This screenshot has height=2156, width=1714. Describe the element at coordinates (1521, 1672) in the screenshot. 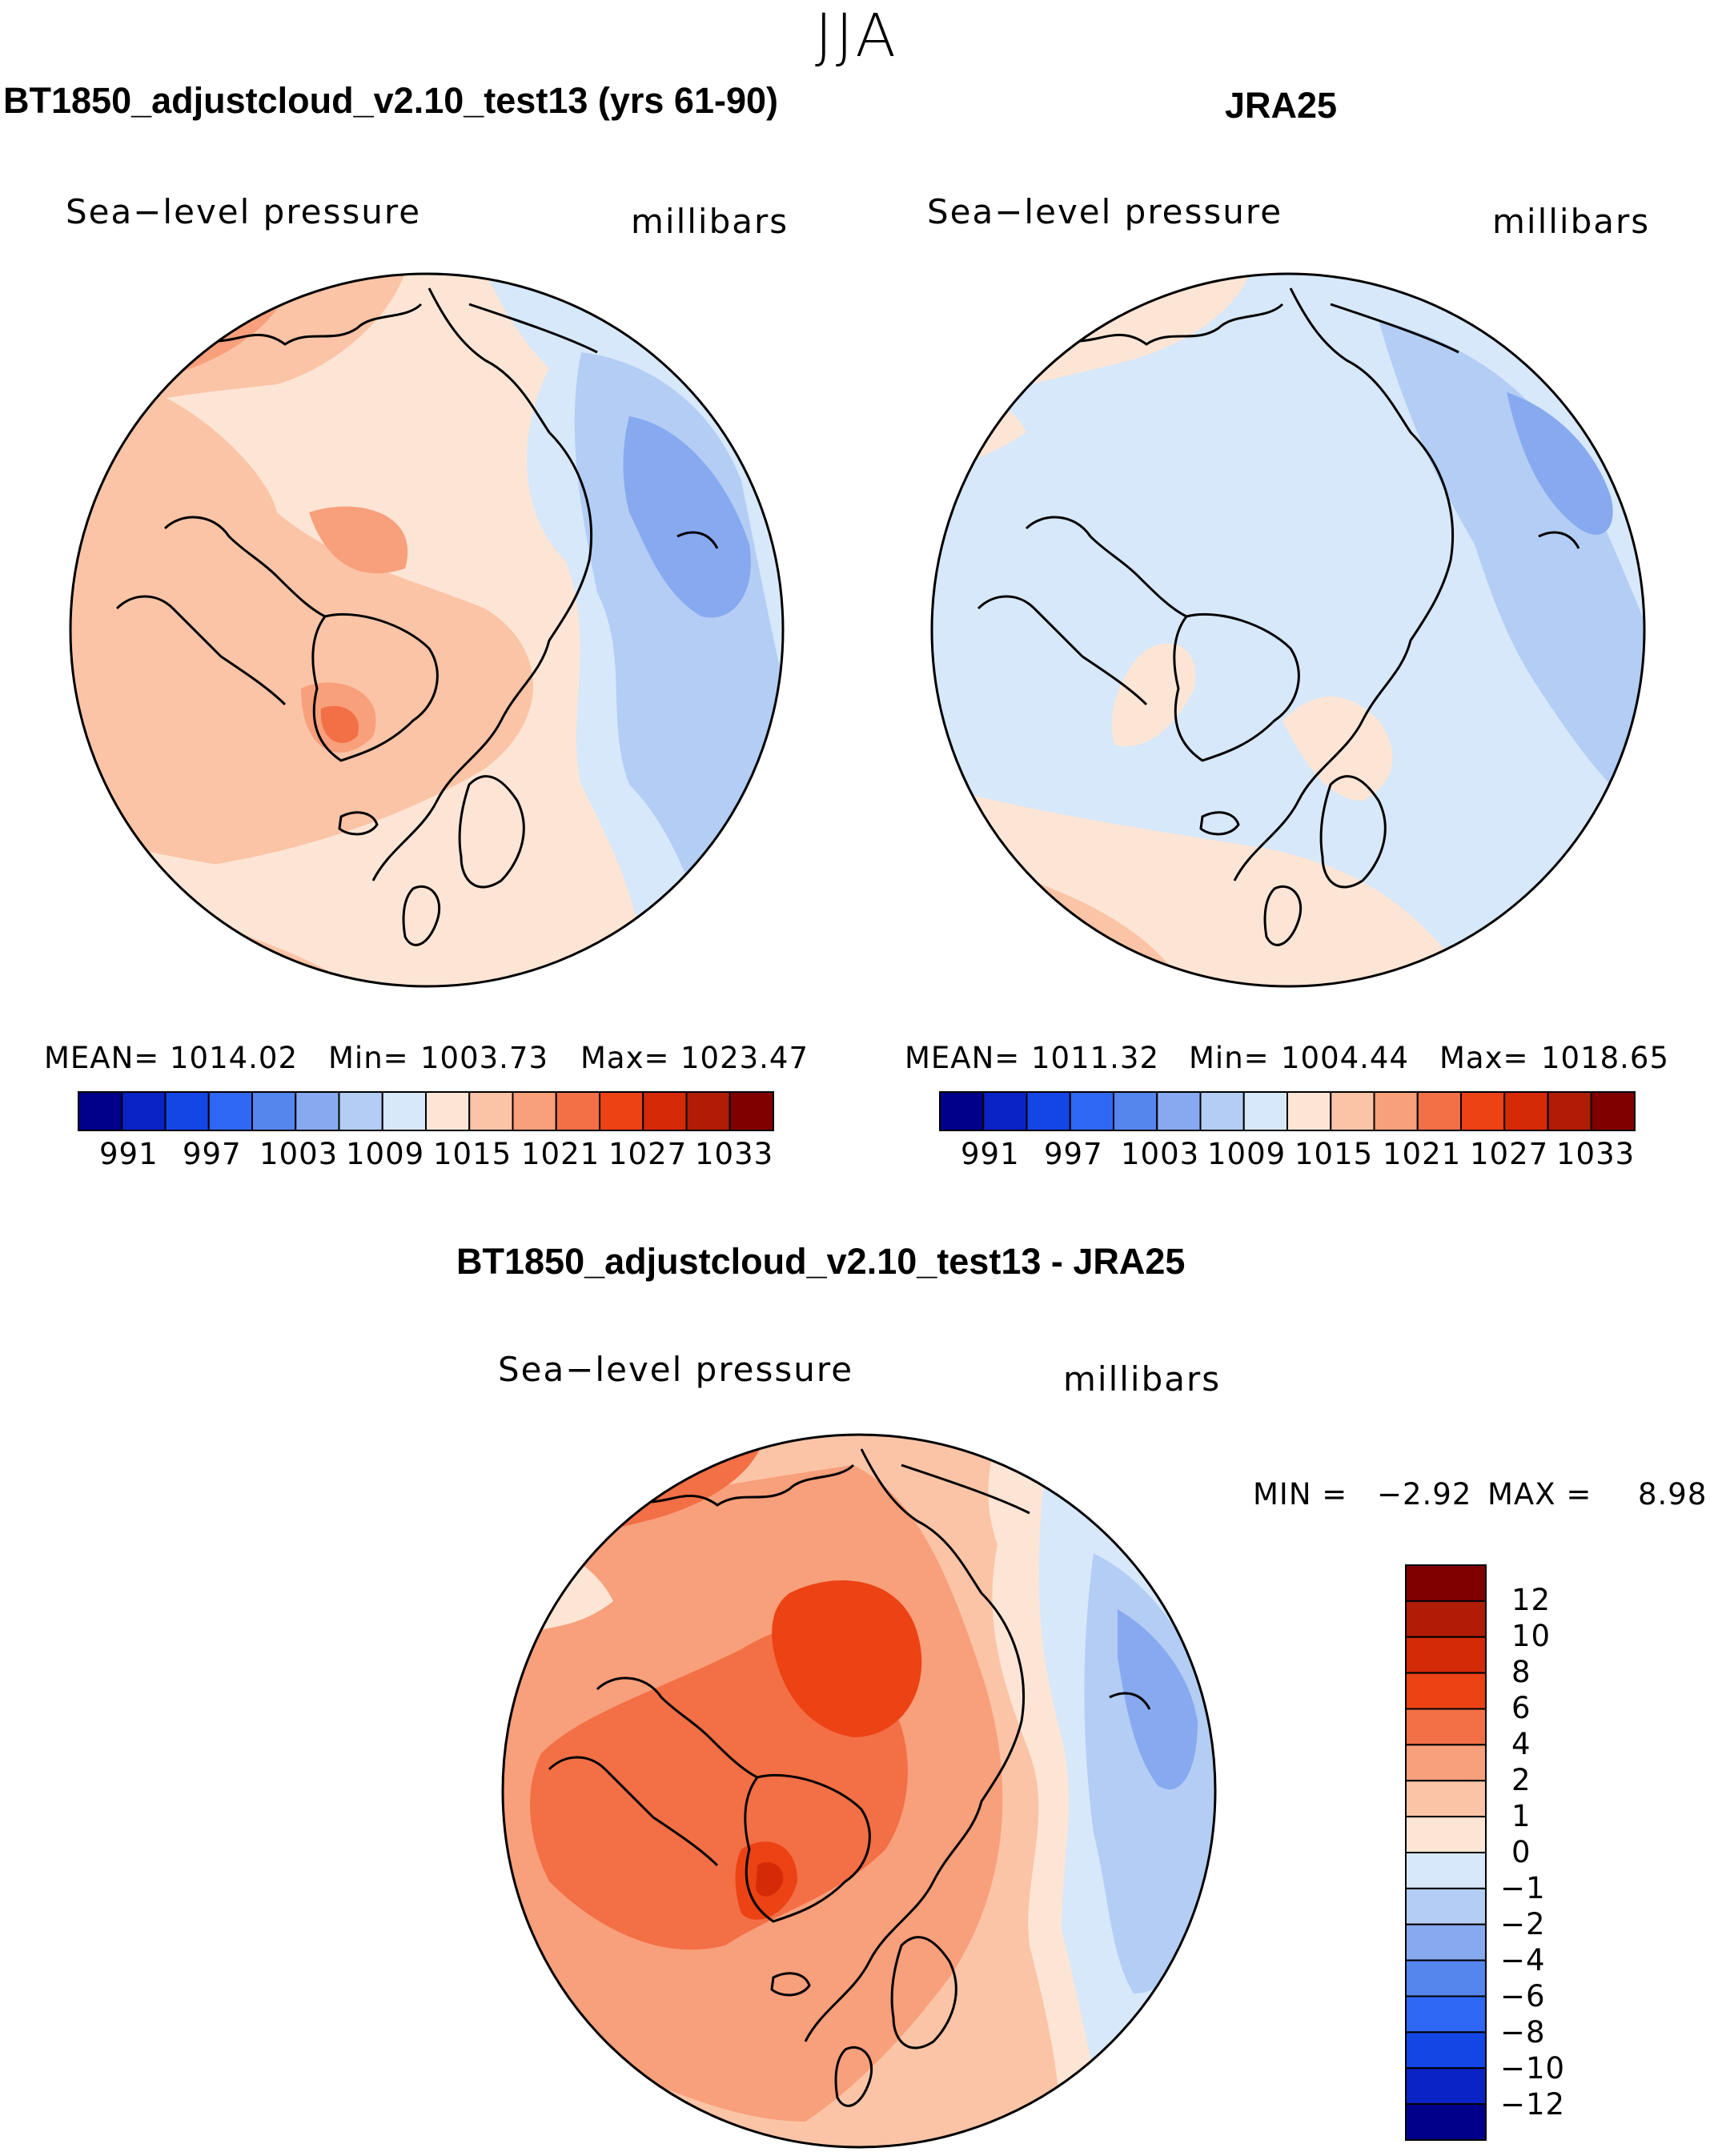

I see `panel3-tick-8: 8` at that location.